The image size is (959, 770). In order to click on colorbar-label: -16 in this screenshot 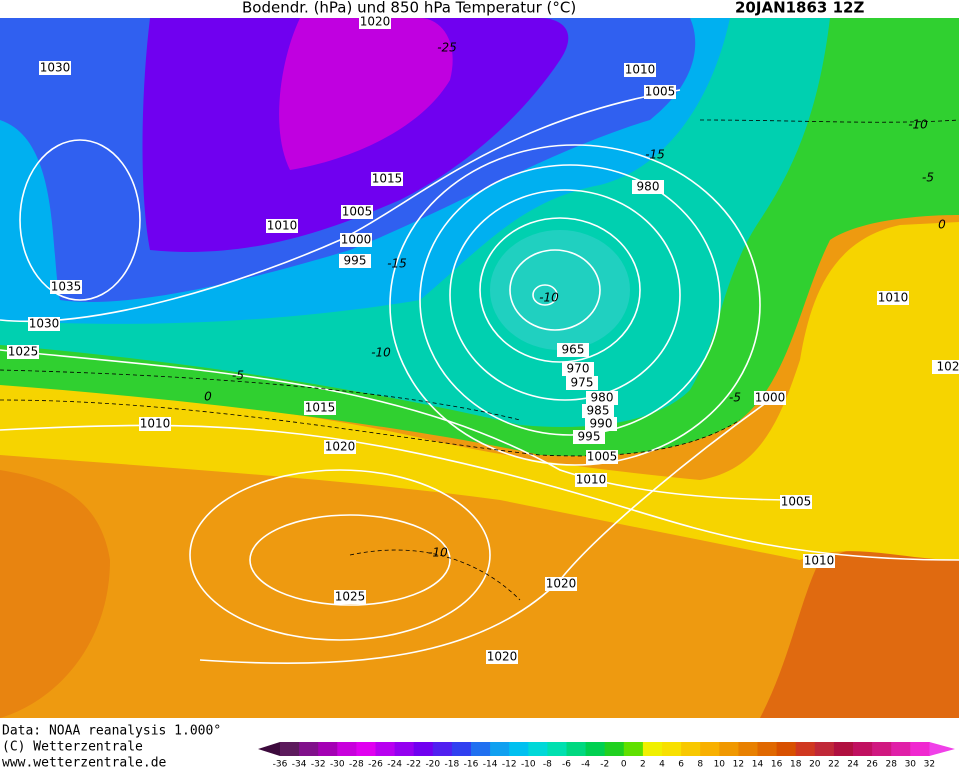, I will do `click(471, 765)`.